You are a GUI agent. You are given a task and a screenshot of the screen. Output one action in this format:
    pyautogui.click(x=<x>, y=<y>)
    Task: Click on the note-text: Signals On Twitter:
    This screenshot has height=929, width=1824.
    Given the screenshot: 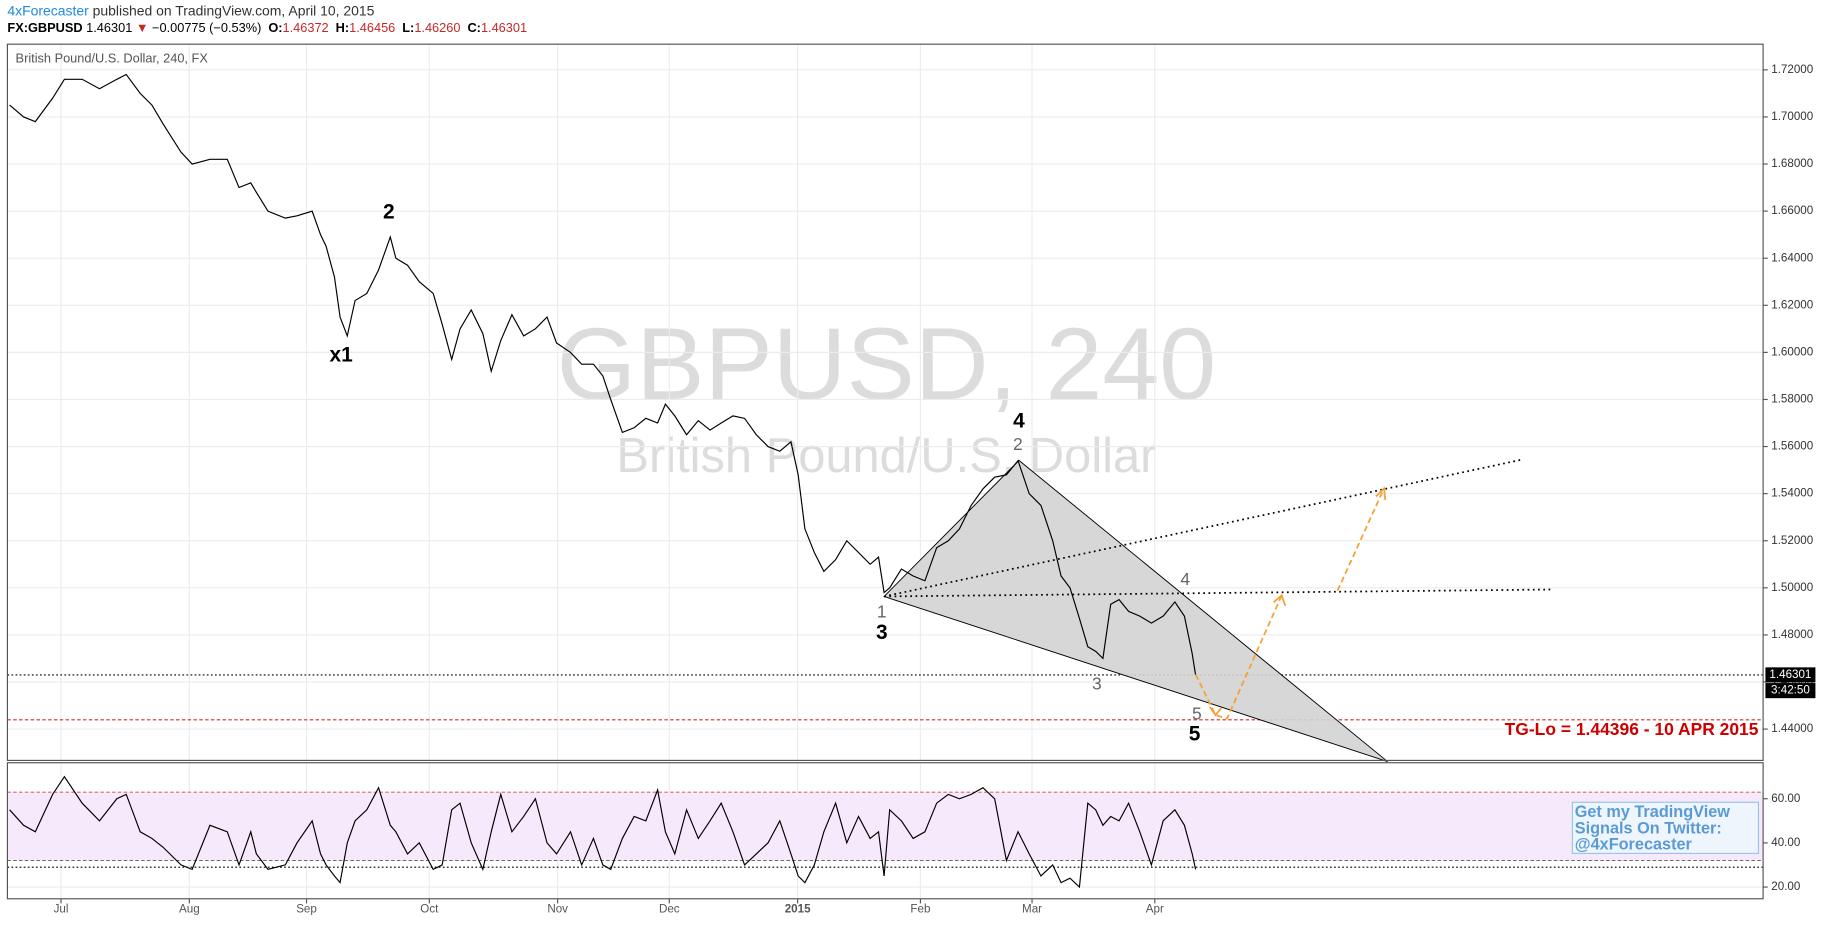 What is the action you would take?
    pyautogui.click(x=1648, y=828)
    